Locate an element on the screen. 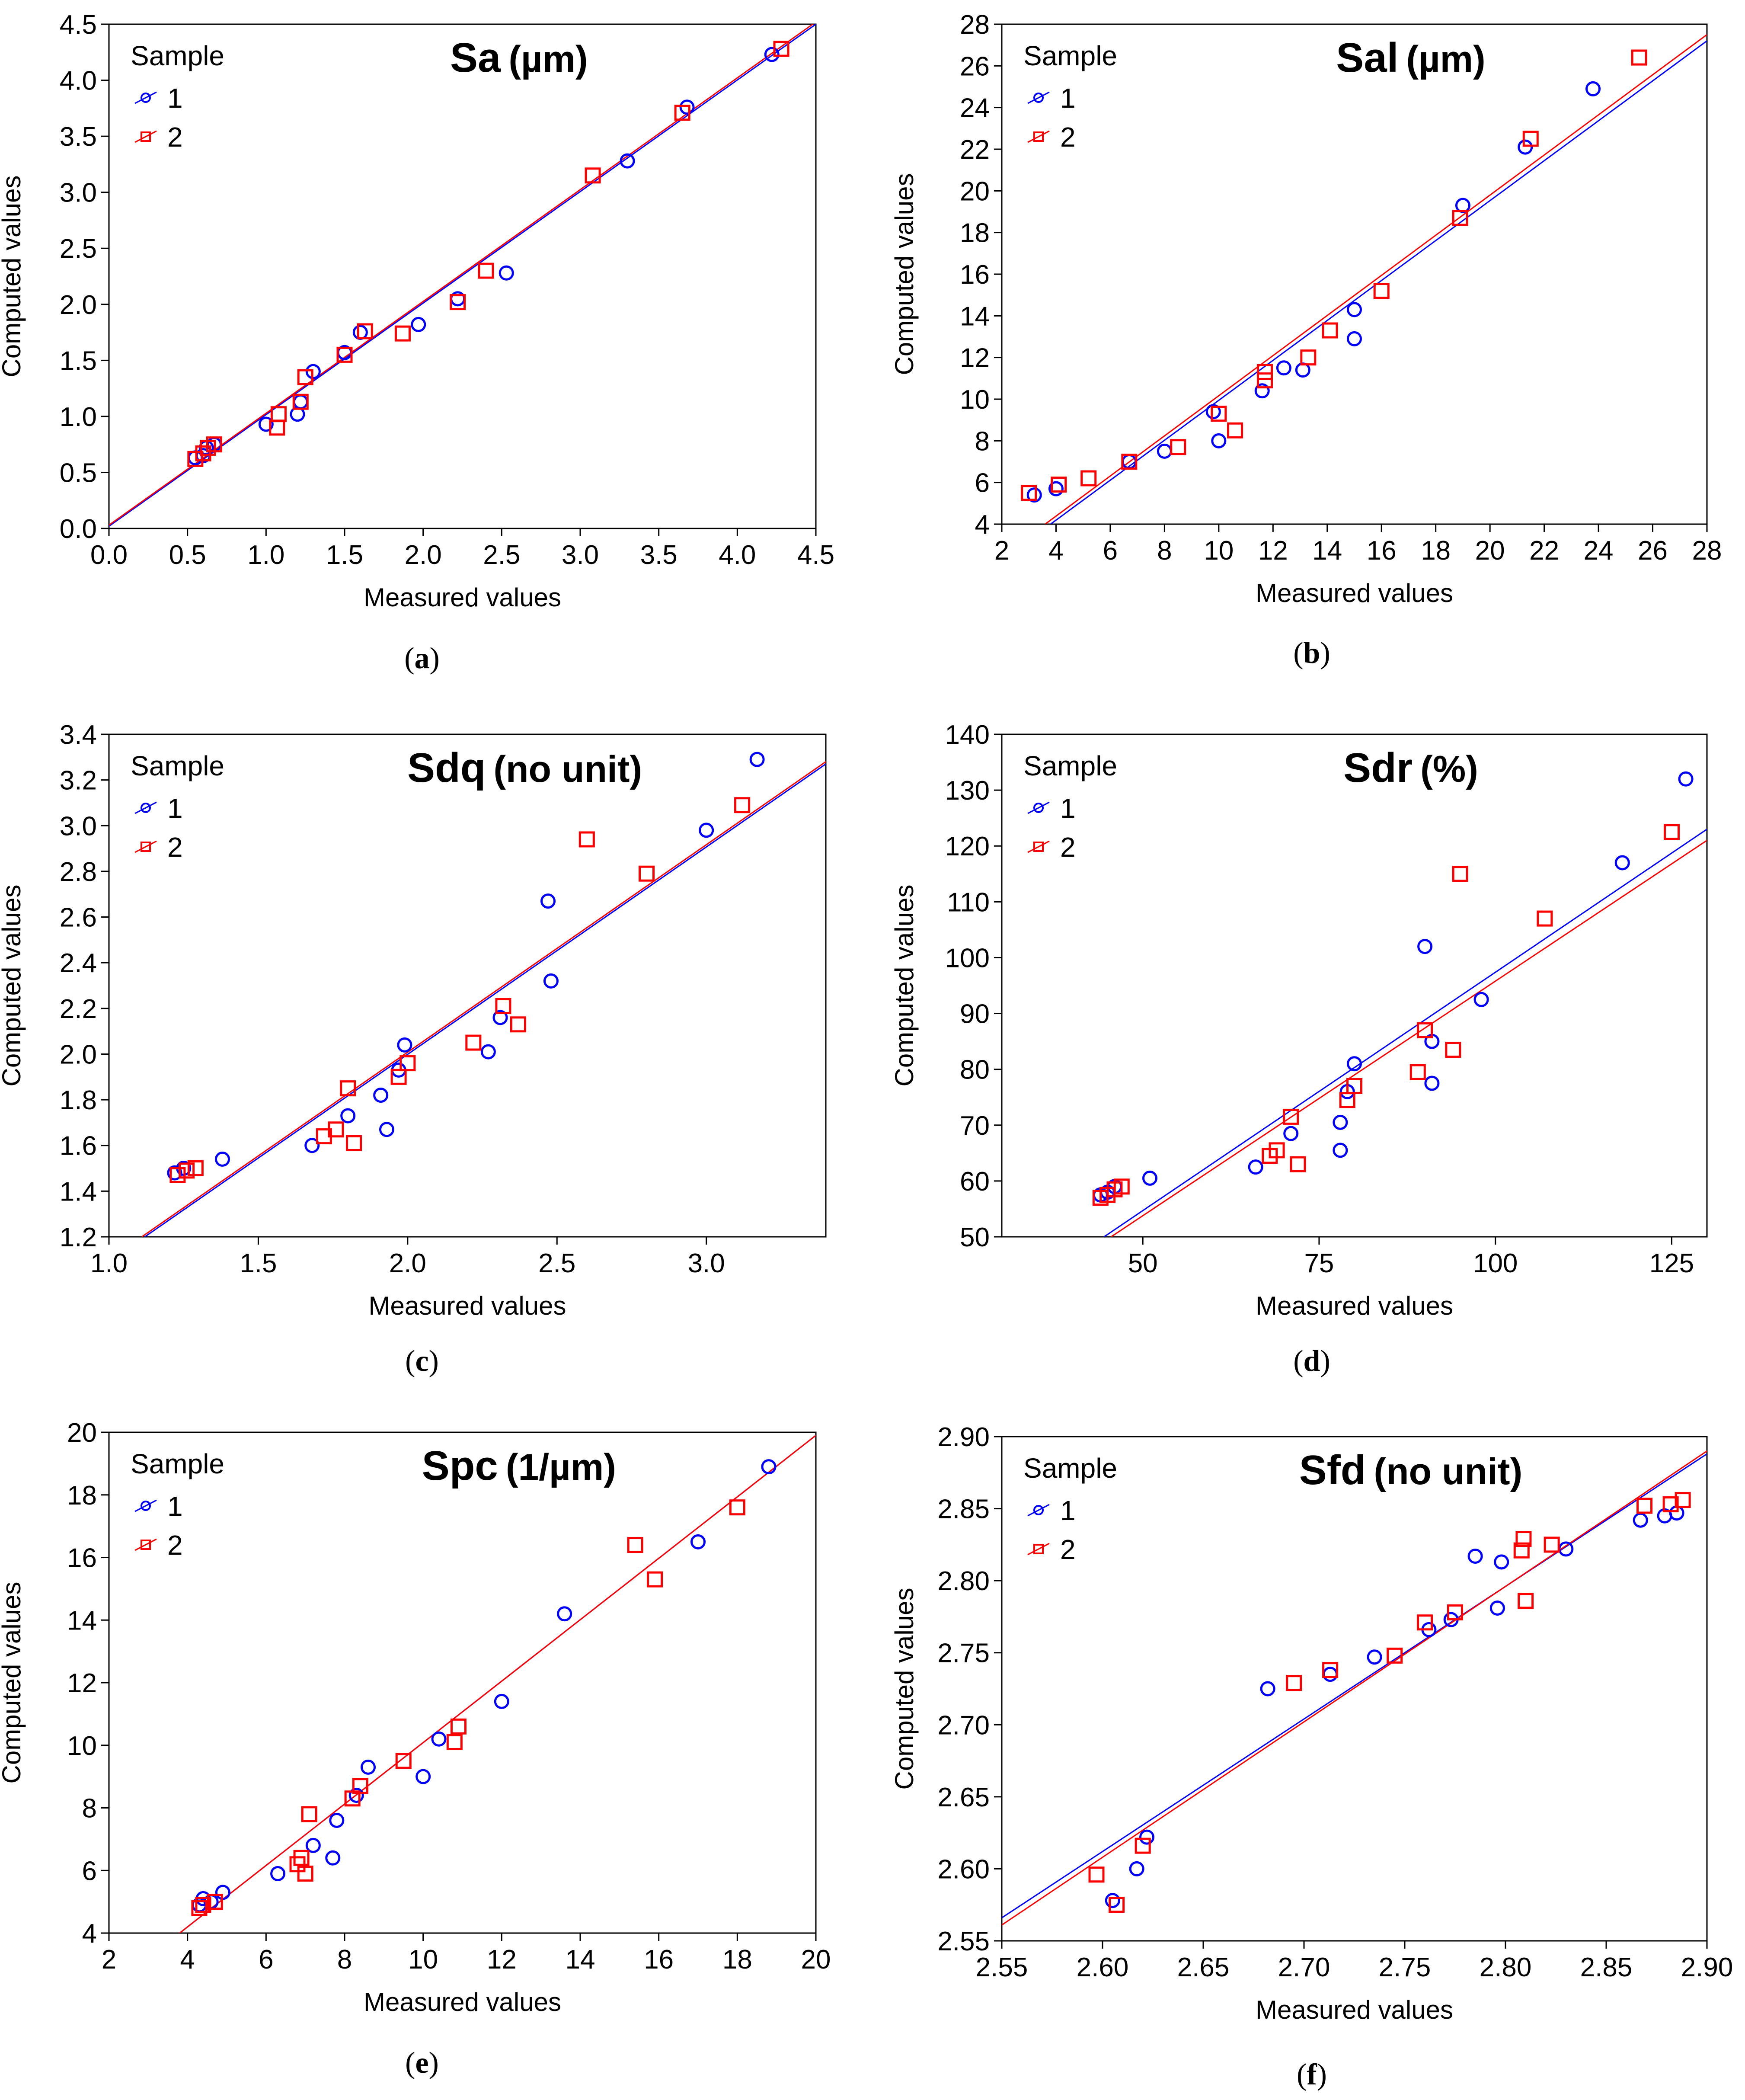 This screenshot has height=2100, width=1745. x-tick-label: 4.0 is located at coordinates (737, 555).